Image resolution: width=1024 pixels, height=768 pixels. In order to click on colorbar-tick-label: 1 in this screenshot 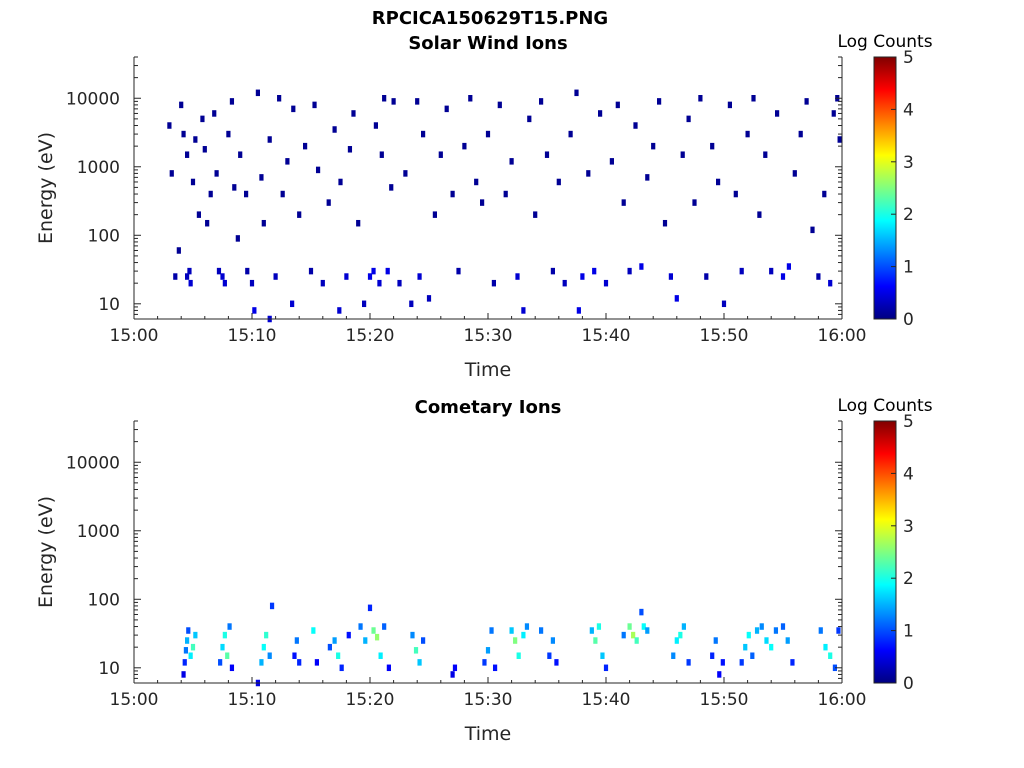, I will do `click(908, 268)`.